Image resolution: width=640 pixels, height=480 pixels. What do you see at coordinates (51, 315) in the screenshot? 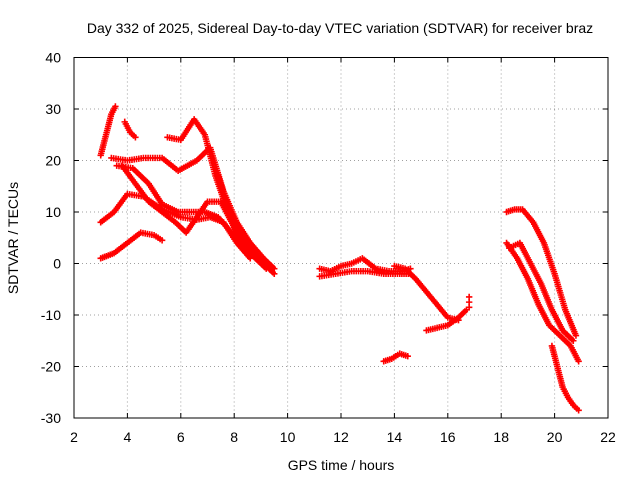
I see `y-tick-label: -10` at bounding box center [51, 315].